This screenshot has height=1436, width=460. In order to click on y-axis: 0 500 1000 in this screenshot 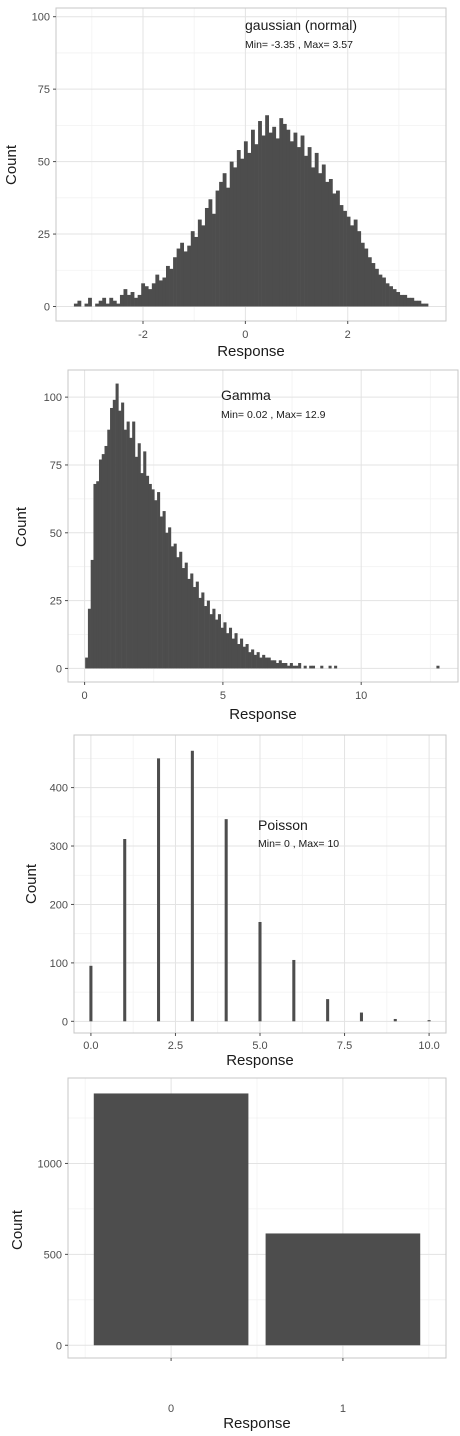, I will do `click(53, 1255)`.